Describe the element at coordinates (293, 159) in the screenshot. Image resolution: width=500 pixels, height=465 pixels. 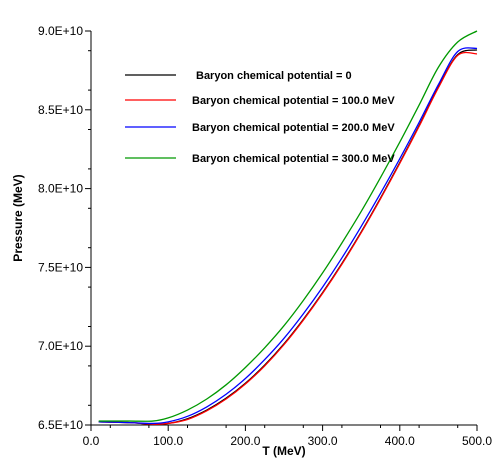
I see `legend-label-3: Baryon chemical potential = 300.0 MeV` at that location.